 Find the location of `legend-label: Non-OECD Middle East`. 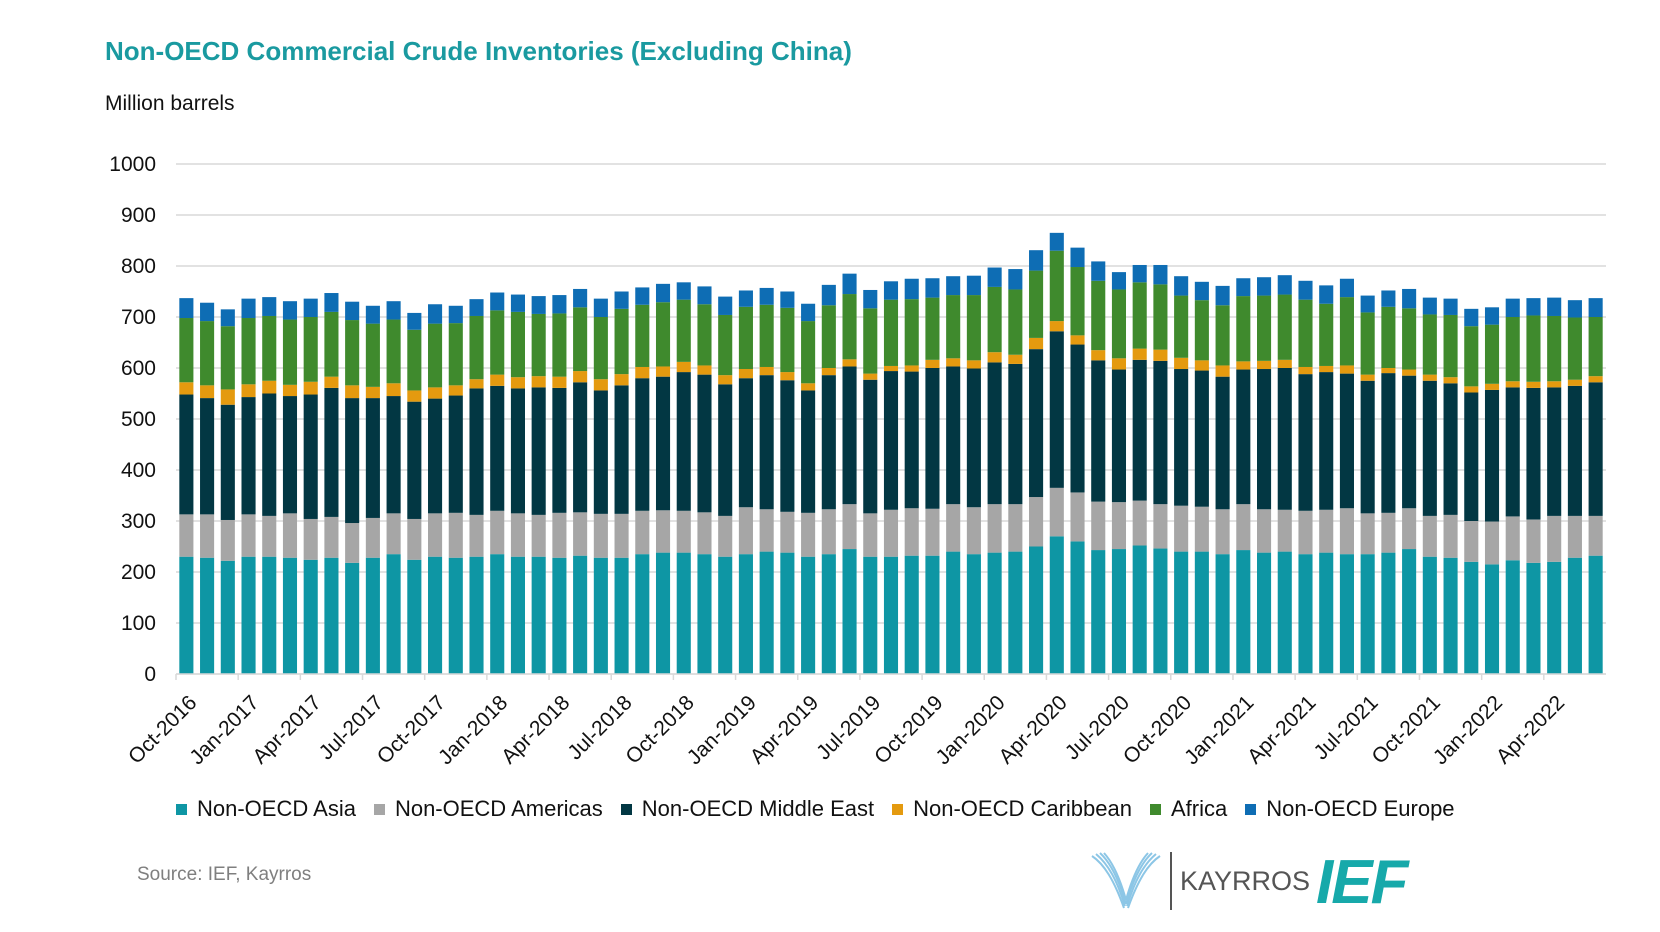

legend-label: Non-OECD Middle East is located at coordinates (758, 808).